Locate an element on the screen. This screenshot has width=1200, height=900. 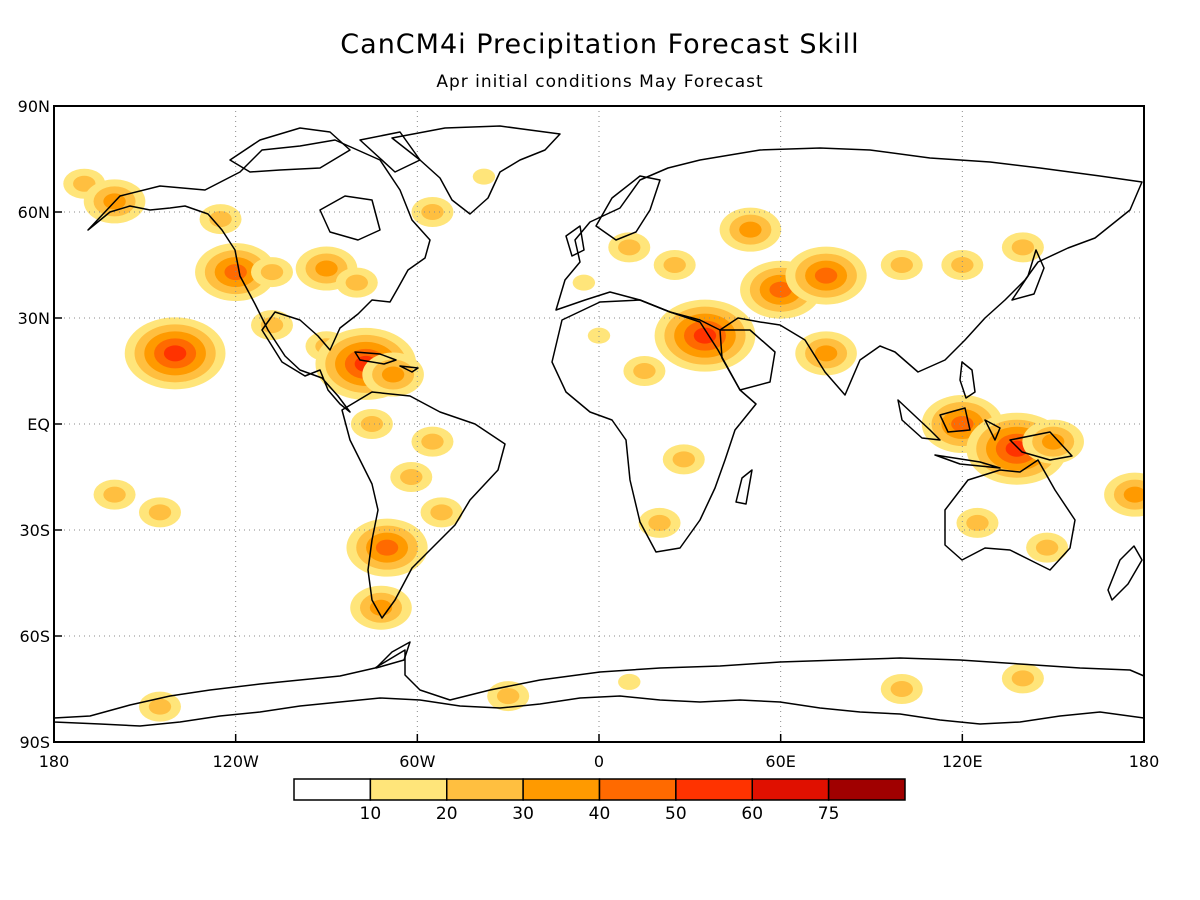
coastline-japan is located at coordinates (1028, 275).